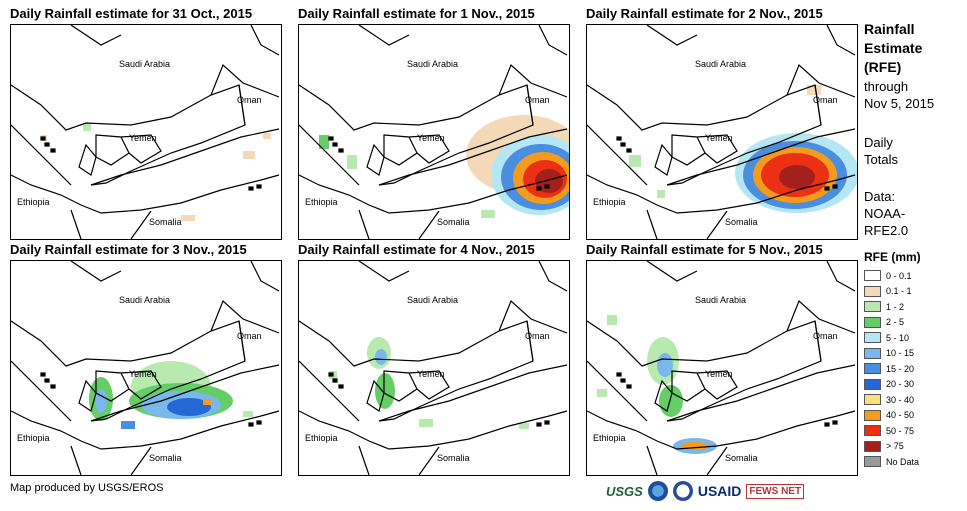 This screenshot has width=967, height=511. I want to click on legend-item: 1 - 2, so click(891, 307).